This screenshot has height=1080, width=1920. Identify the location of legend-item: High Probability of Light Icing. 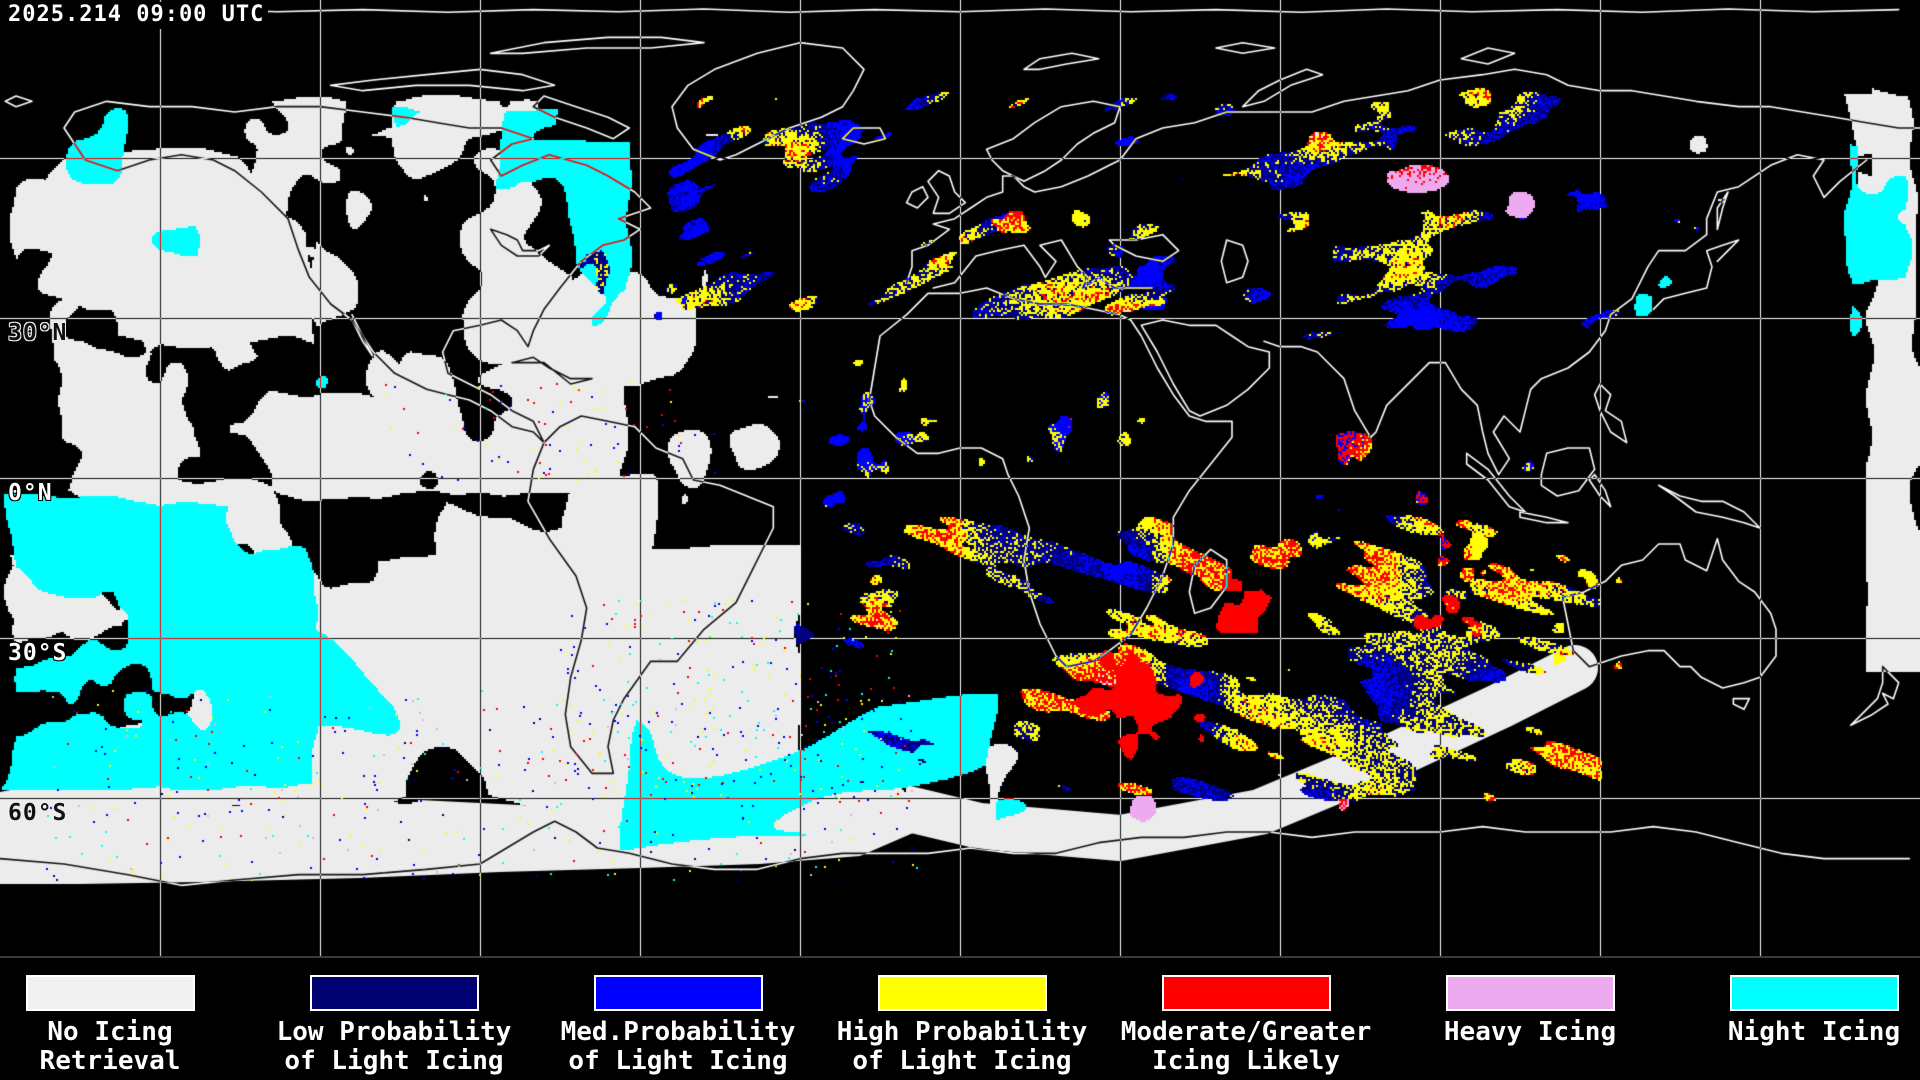
(962, 1017).